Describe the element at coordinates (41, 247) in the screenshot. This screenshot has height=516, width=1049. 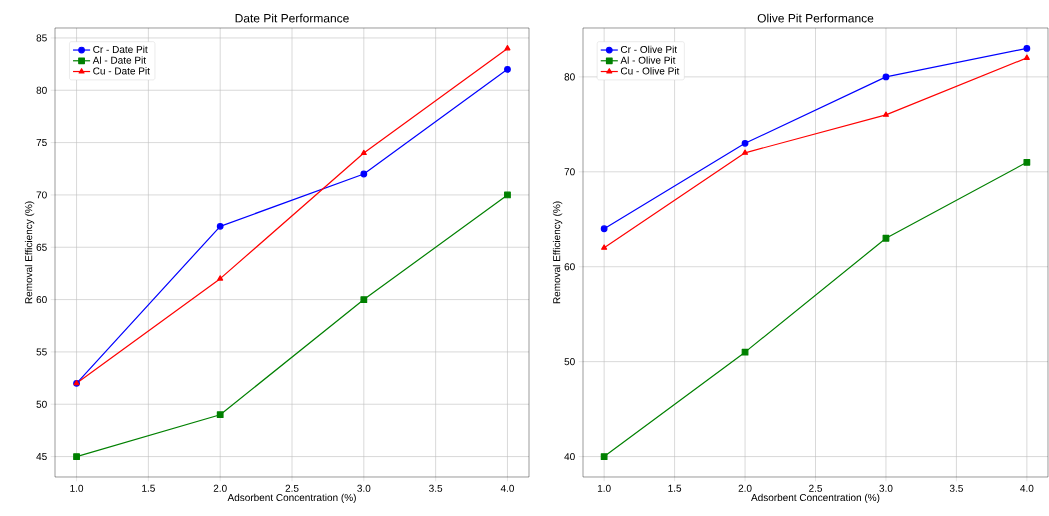
I see `y-tick-label: 65` at that location.